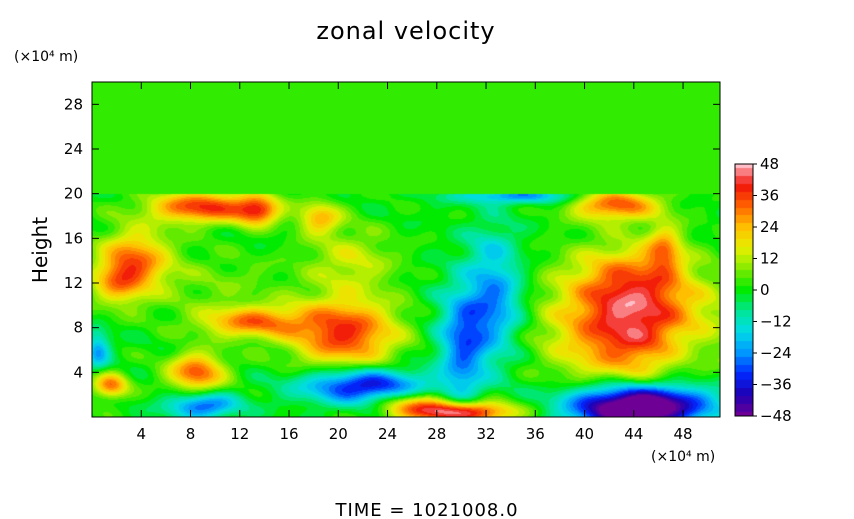 This screenshot has width=854, height=519. Describe the element at coordinates (191, 434) in the screenshot. I see `x-tick-label: 8` at that location.